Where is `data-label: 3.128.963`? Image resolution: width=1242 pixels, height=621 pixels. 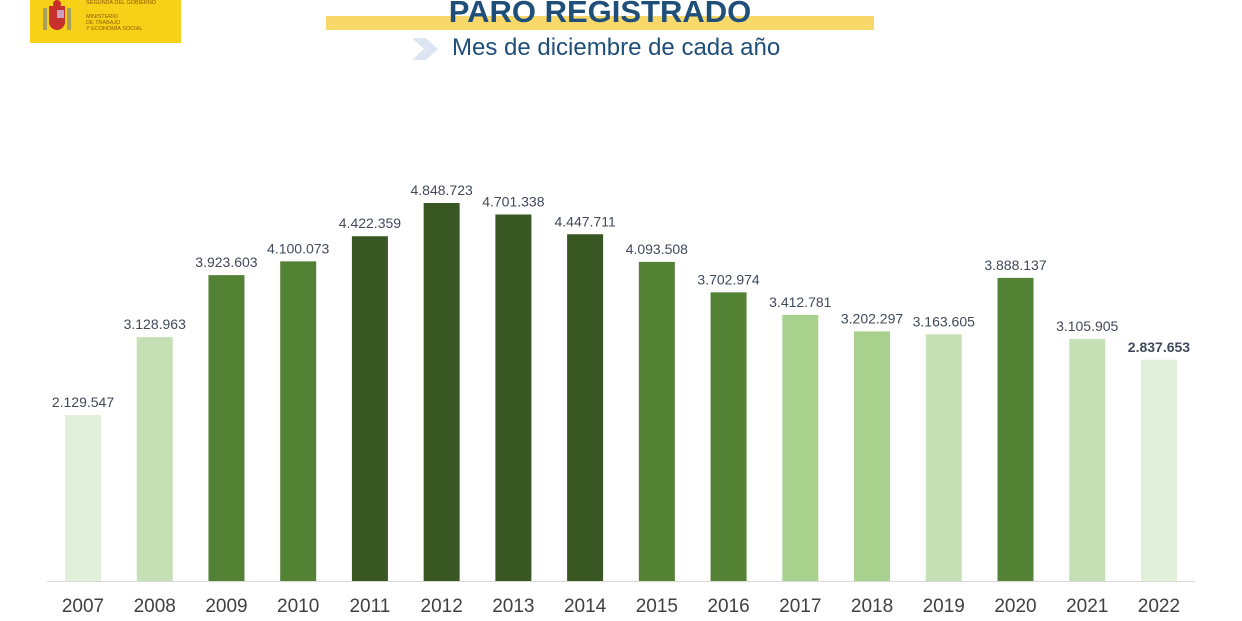 data-label: 3.128.963 is located at coordinates (155, 324).